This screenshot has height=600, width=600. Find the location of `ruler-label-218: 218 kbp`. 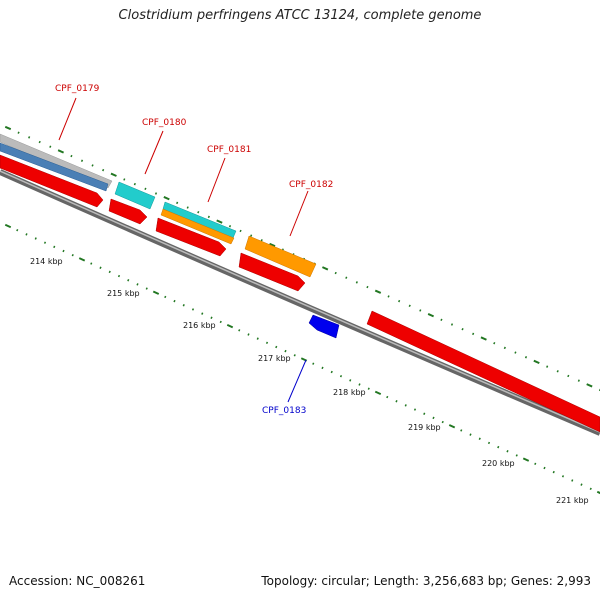

ruler-label-218: 218 kbp is located at coordinates (349, 392).